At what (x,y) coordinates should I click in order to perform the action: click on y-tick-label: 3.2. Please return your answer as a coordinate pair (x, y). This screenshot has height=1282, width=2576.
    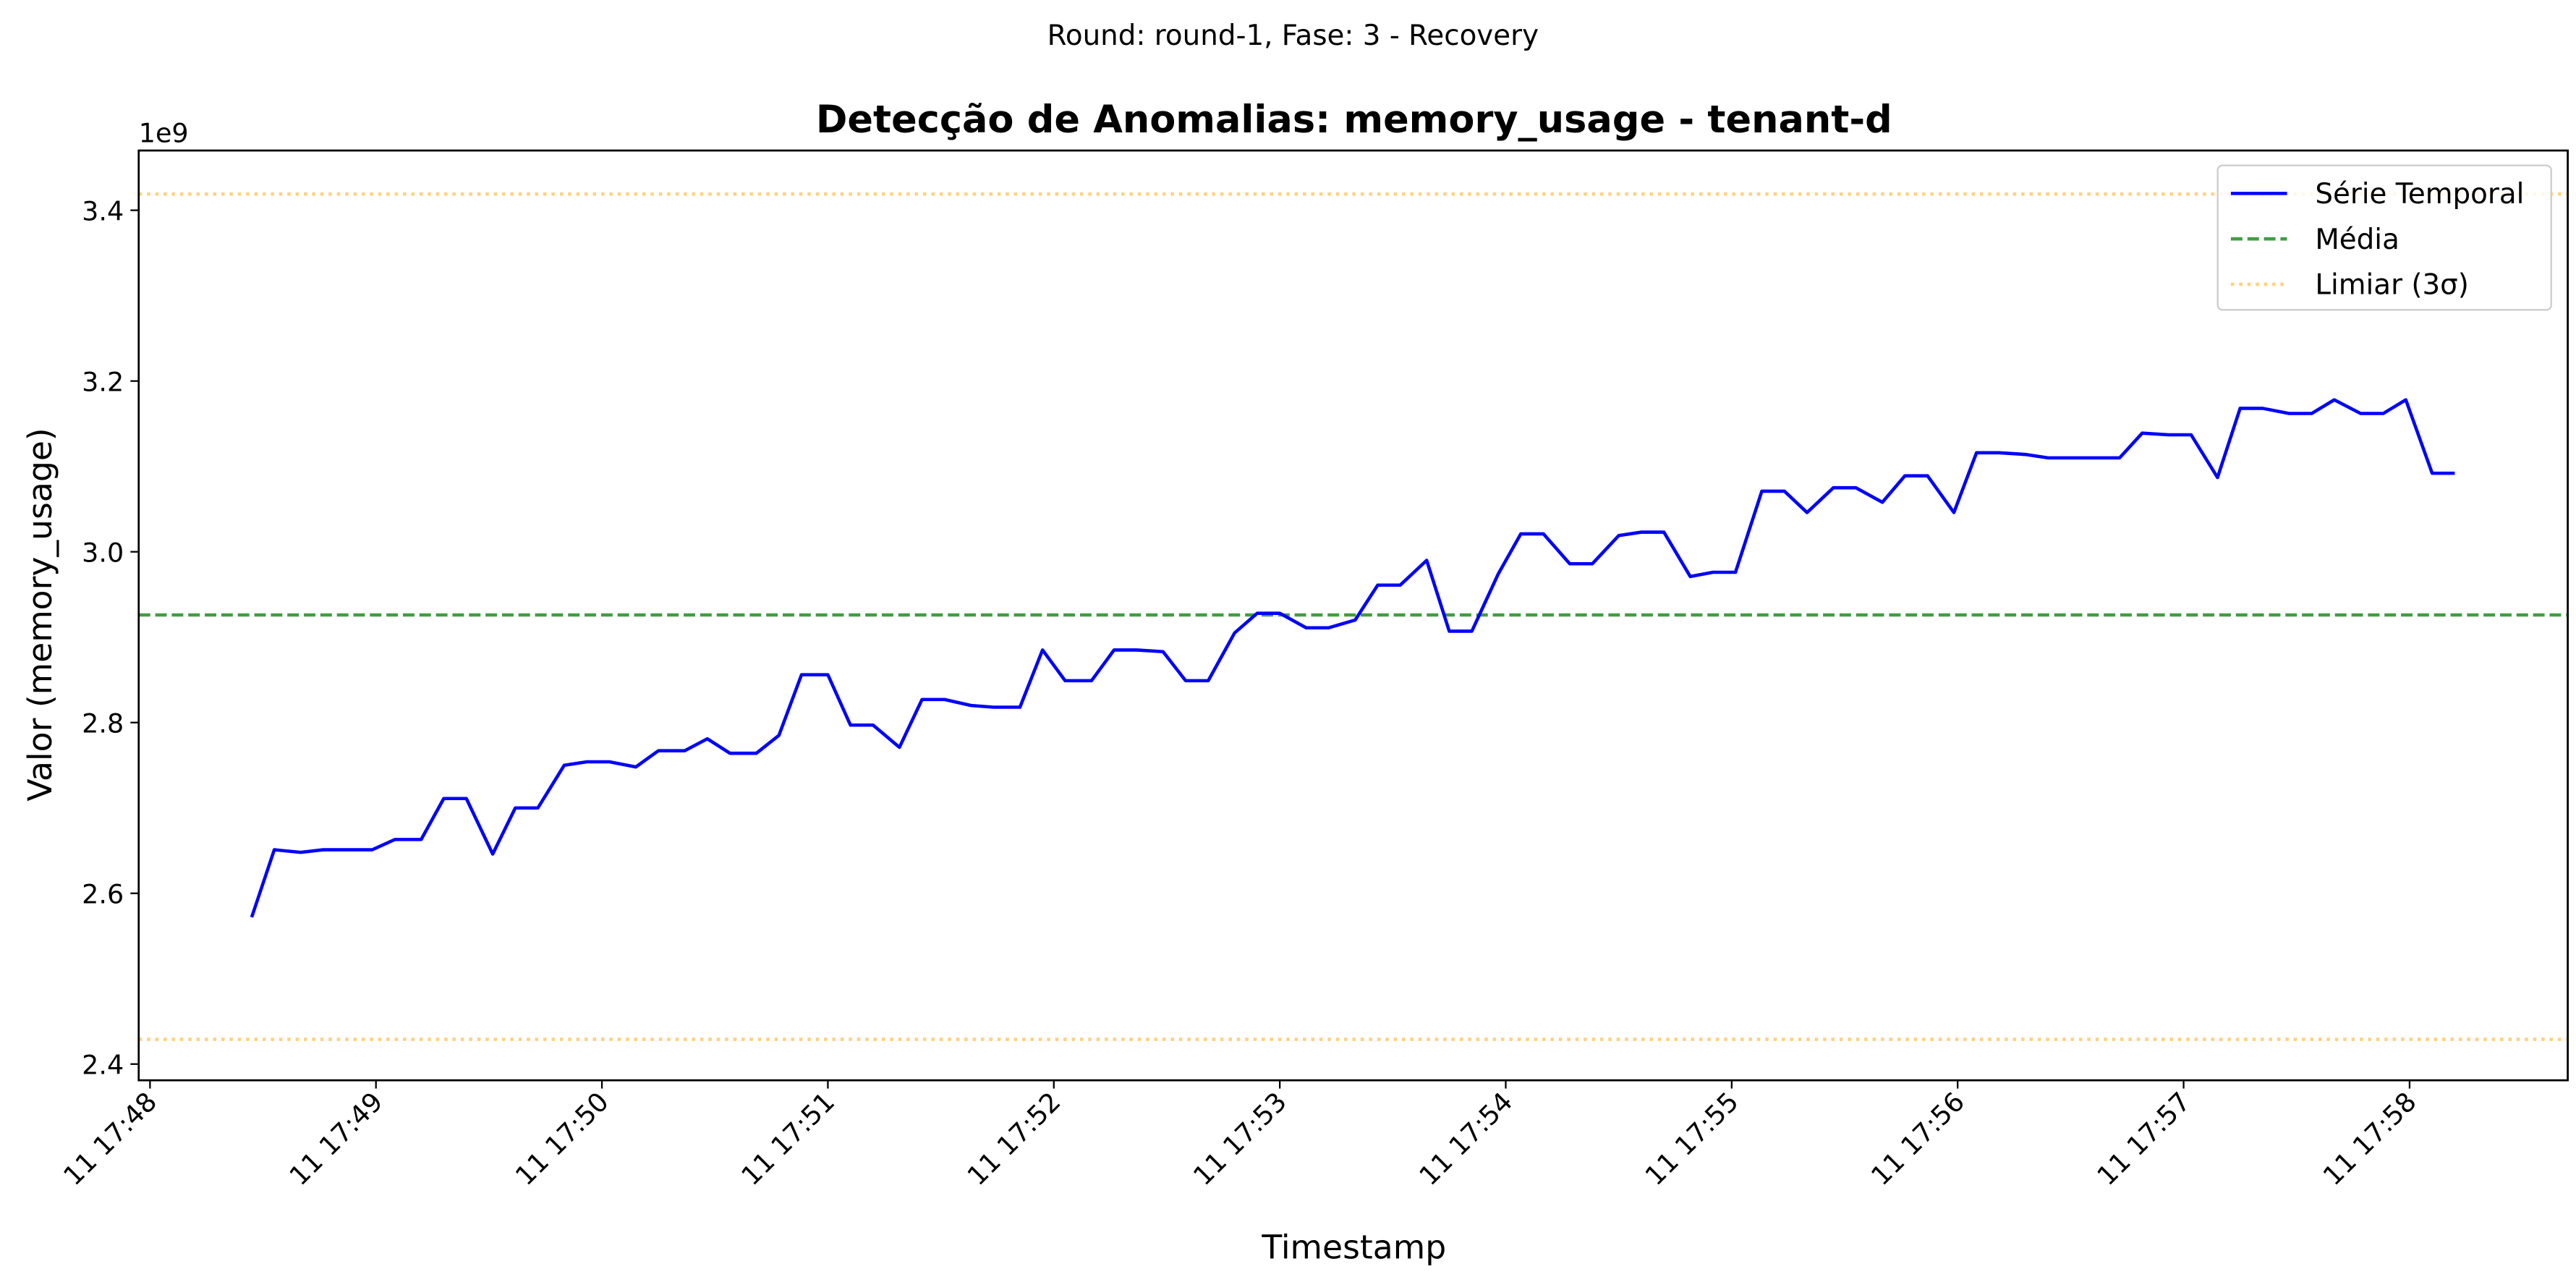
    Looking at the image, I should click on (103, 381).